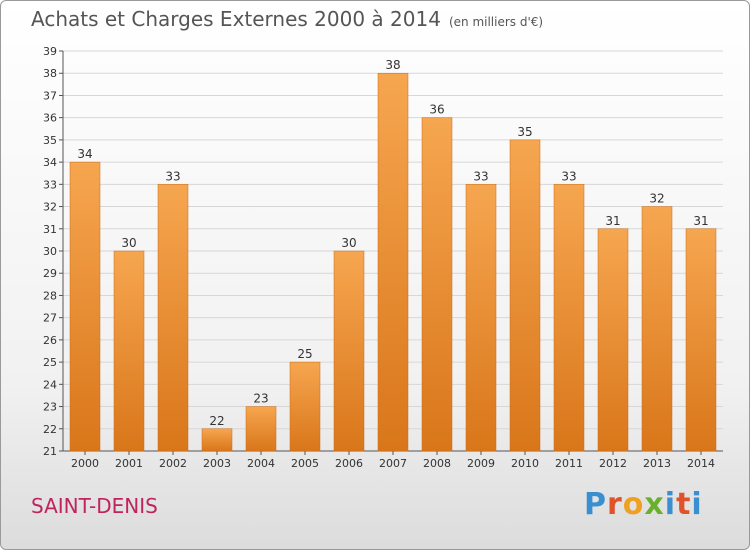 Image resolution: width=750 pixels, height=550 pixels. What do you see at coordinates (50, 451) in the screenshot?
I see `y-tick-label: 21` at bounding box center [50, 451].